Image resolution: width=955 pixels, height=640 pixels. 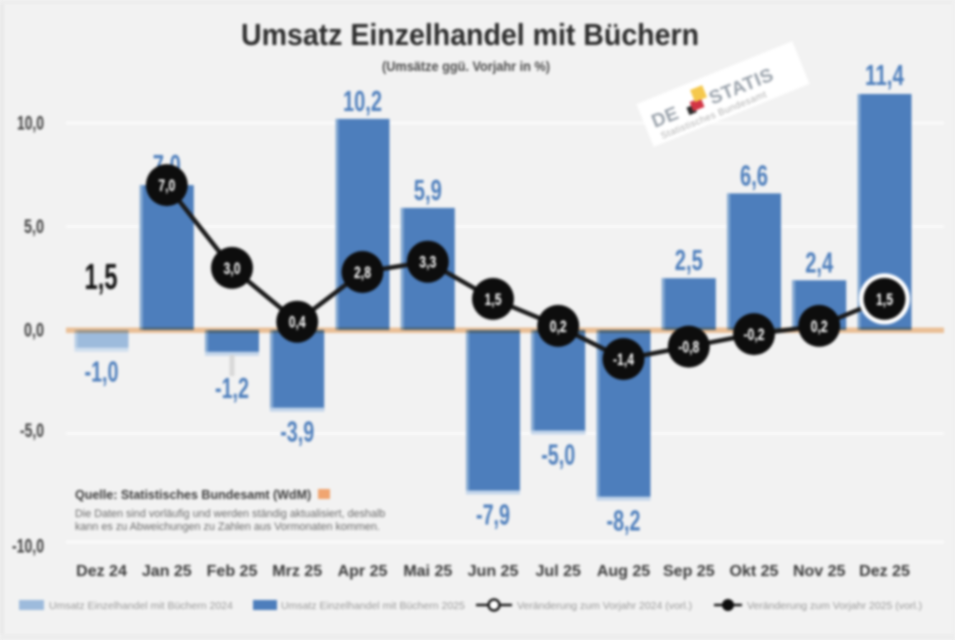 I want to click on svg-text: 2,5, so click(x=689, y=261).